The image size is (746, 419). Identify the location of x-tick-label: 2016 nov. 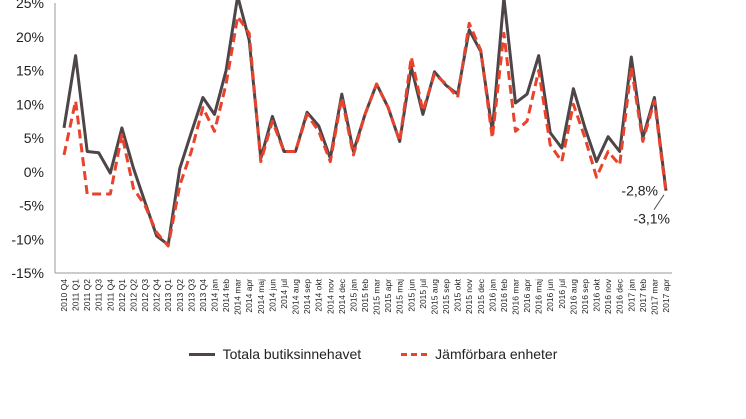
(608, 296).